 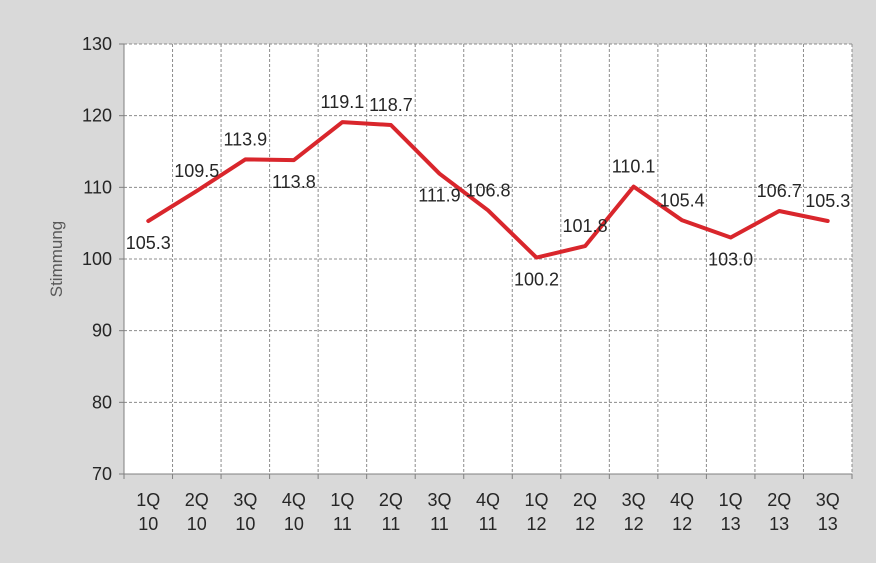 I want to click on y-tick-labels: 70 80 90 100 110 120 130, so click(x=97, y=259).